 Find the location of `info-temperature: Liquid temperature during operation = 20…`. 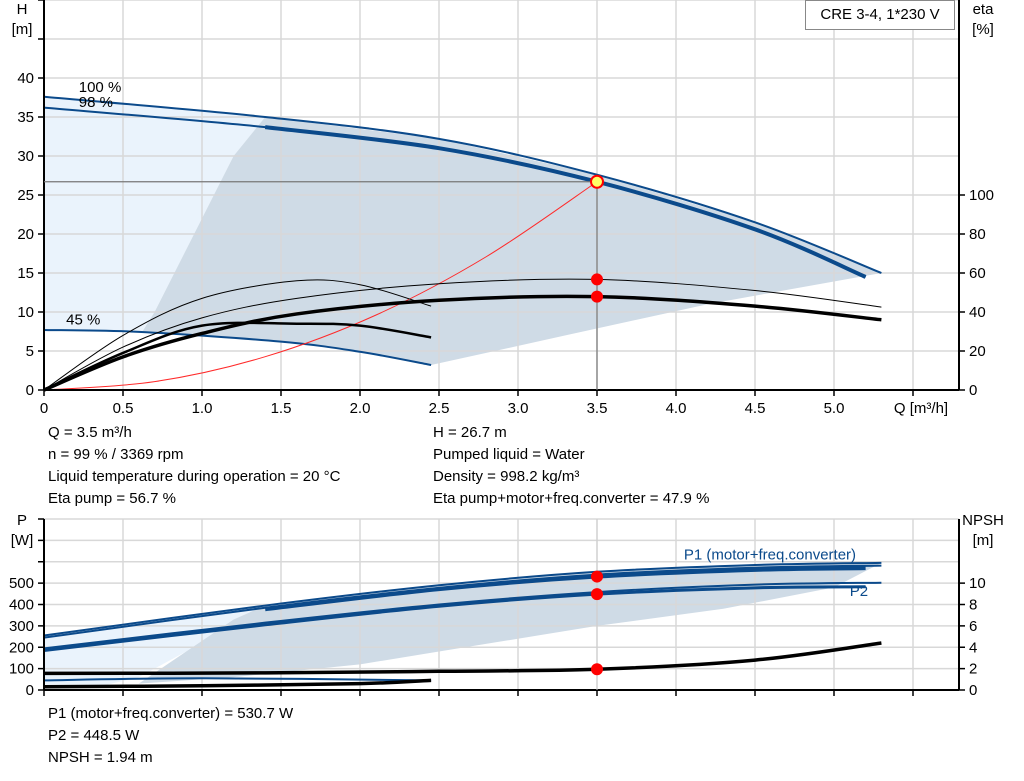

info-temperature: Liquid temperature during operation = 20… is located at coordinates (194, 476).